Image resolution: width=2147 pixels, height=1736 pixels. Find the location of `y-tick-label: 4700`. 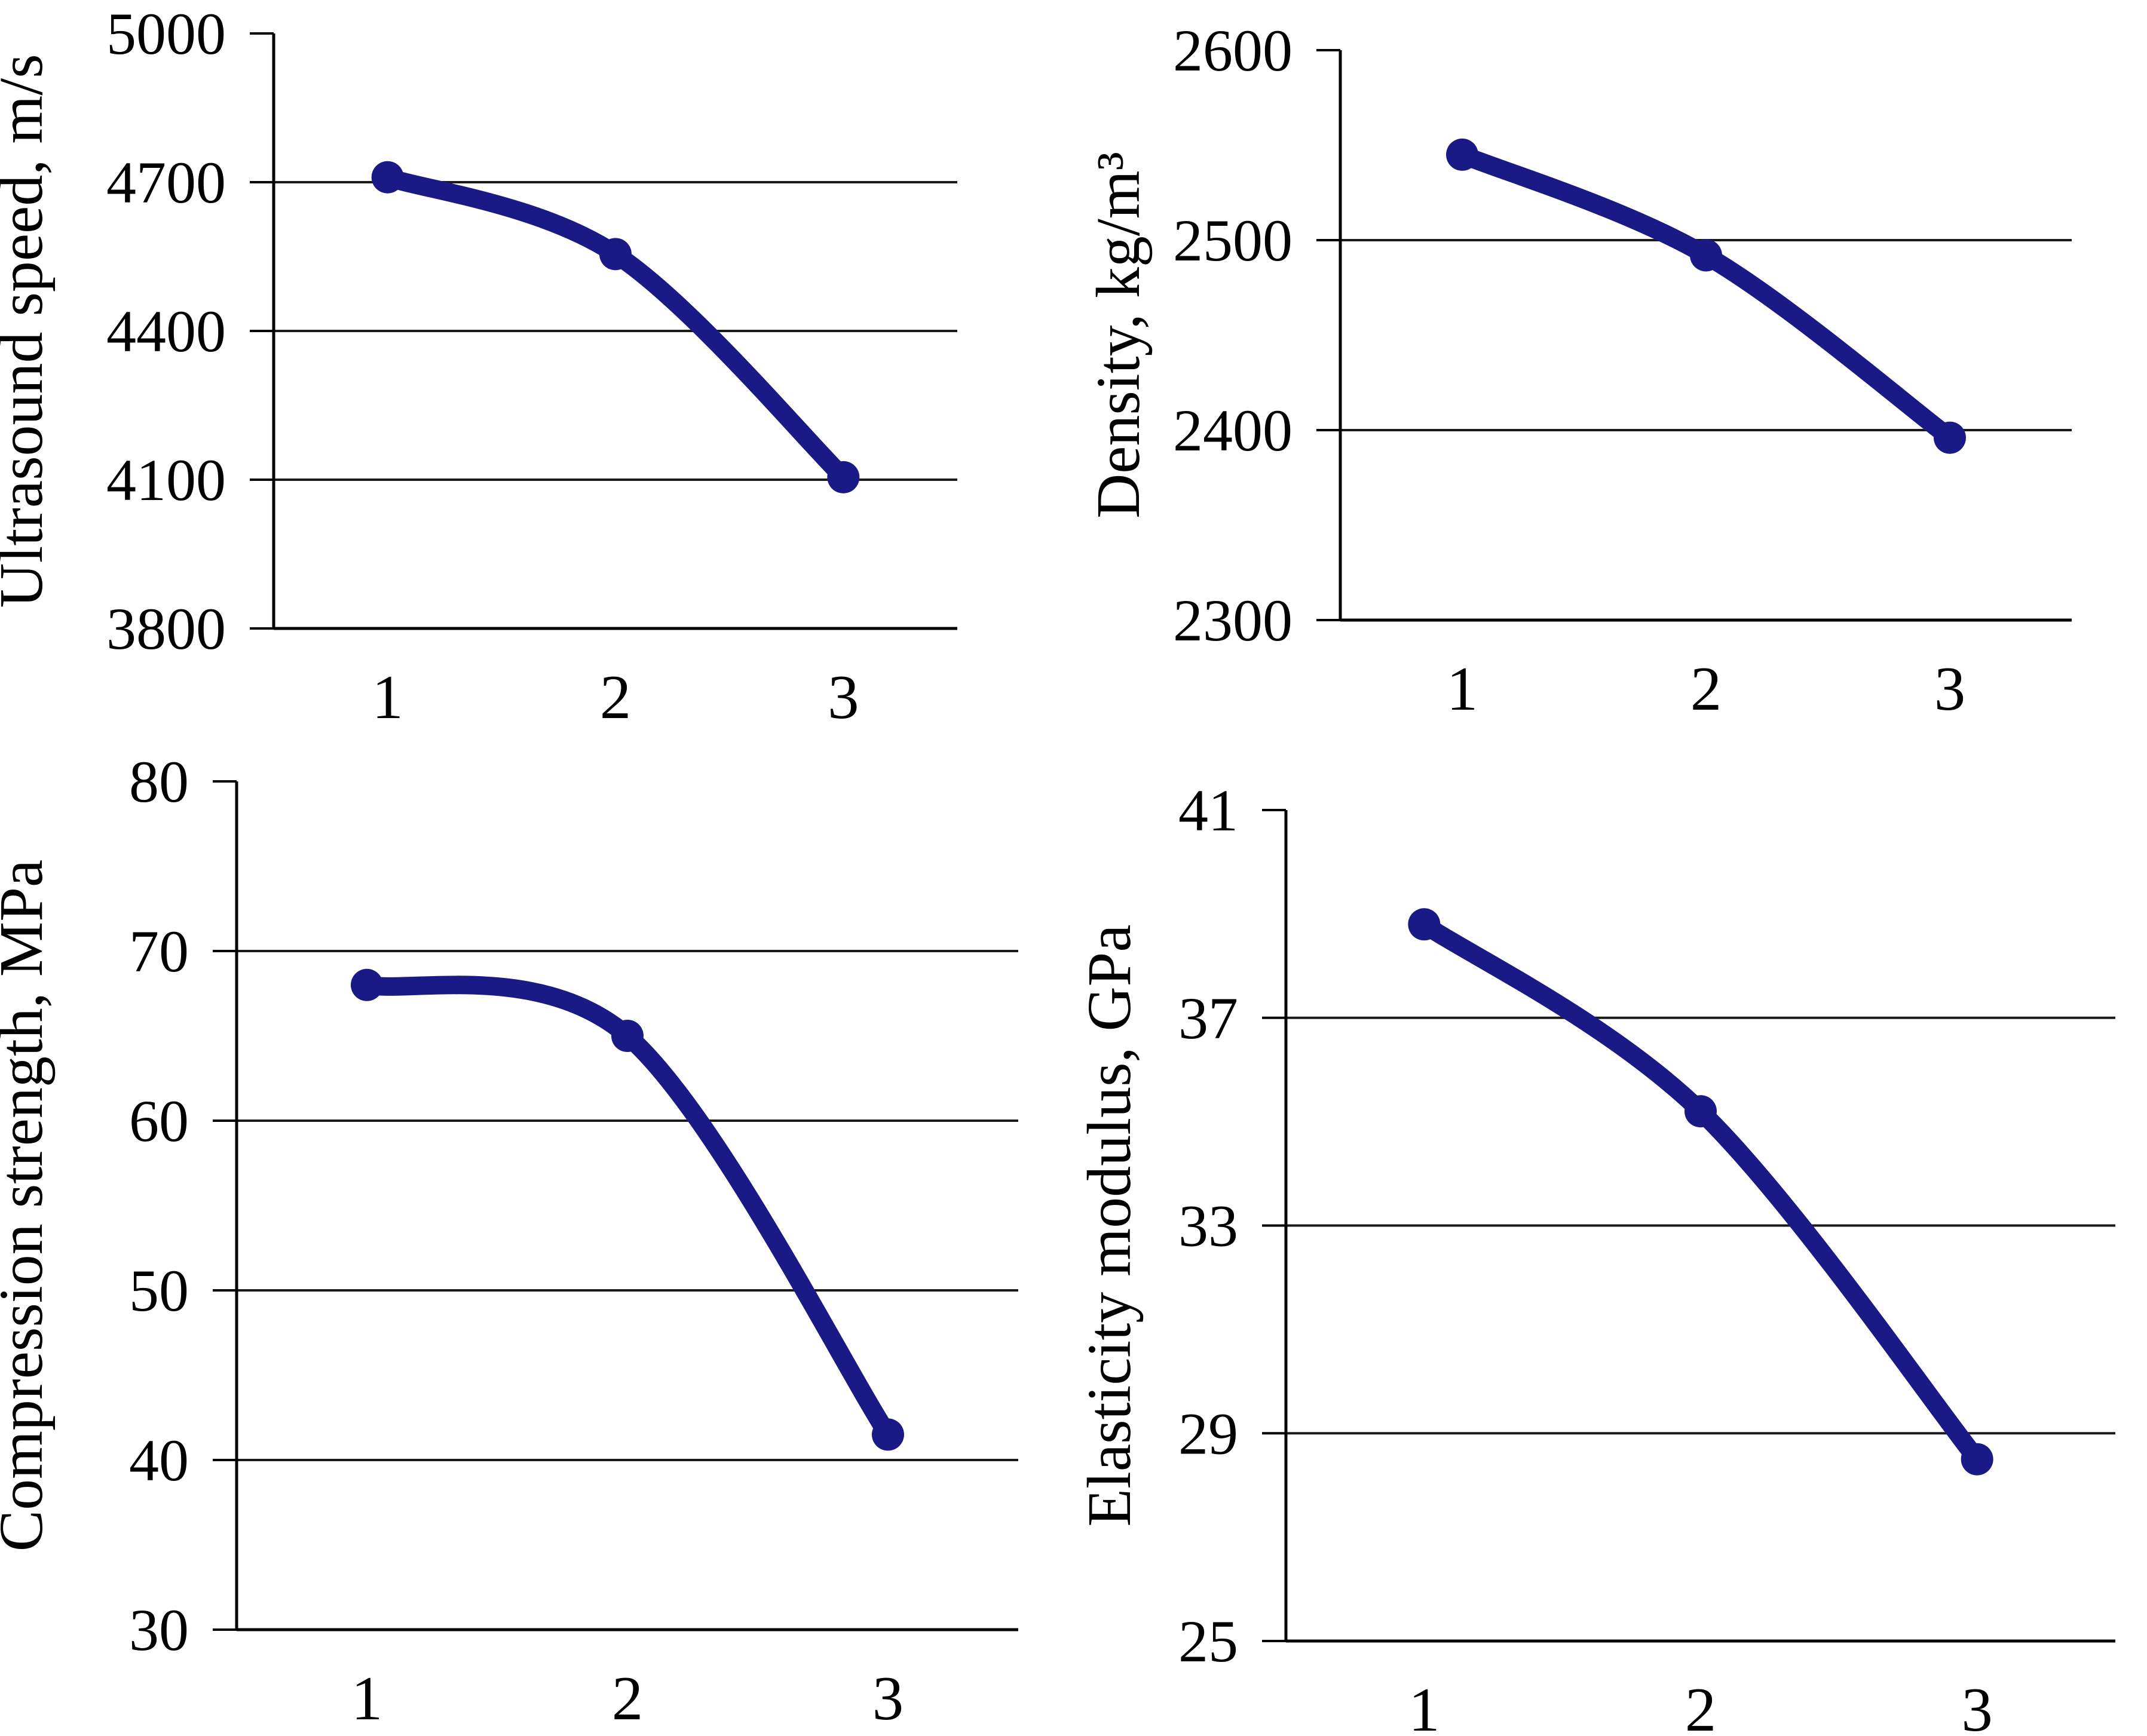

y-tick-label: 4700 is located at coordinates (166, 182).